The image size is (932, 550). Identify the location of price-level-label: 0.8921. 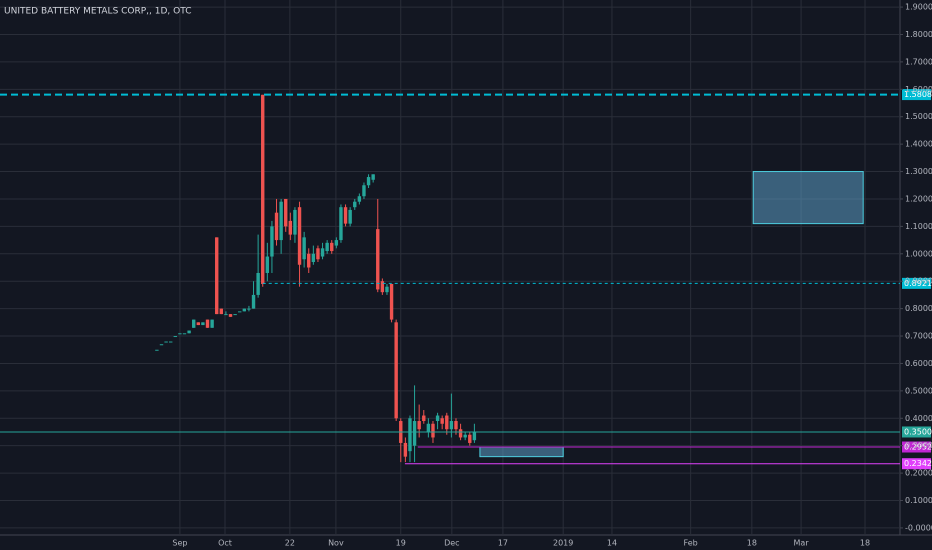
(918, 283).